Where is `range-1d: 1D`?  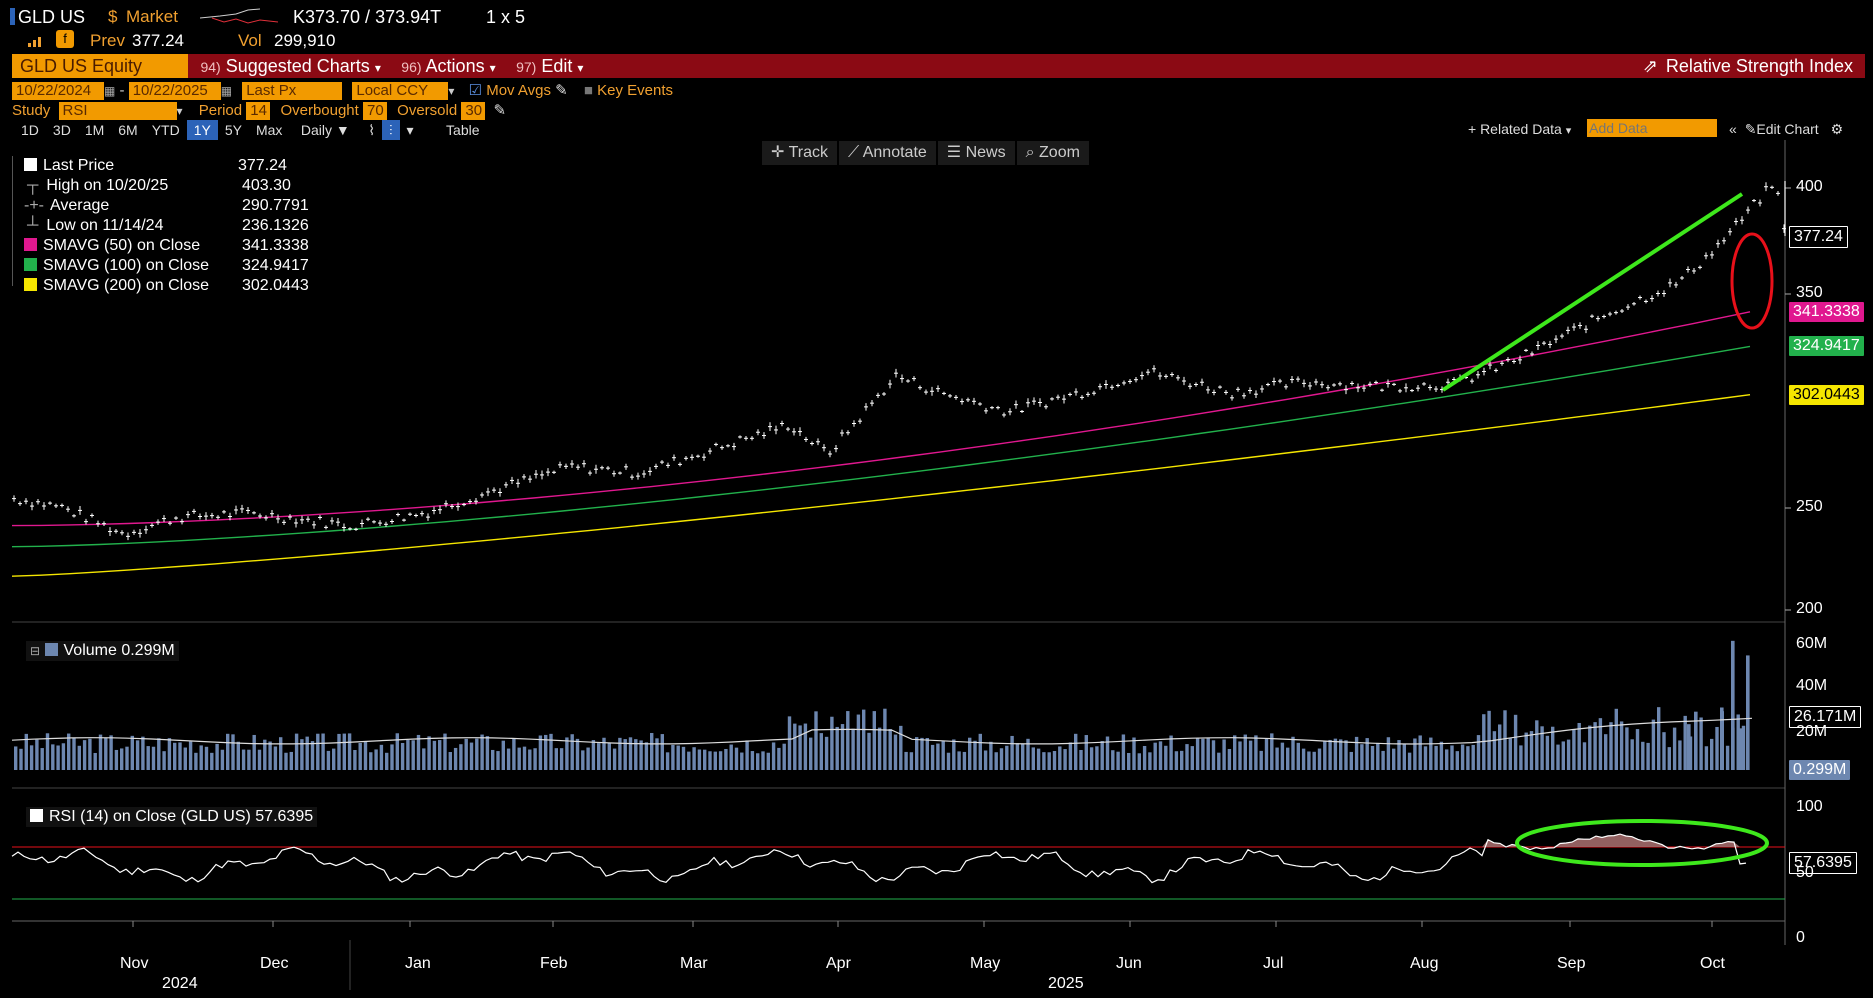 range-1d: 1D is located at coordinates (30, 130).